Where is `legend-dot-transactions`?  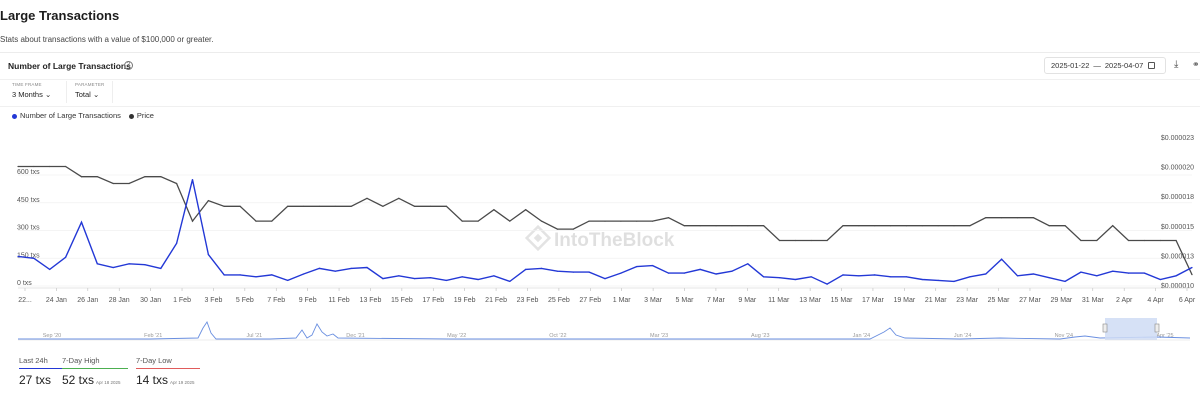
legend-dot-transactions is located at coordinates (14, 116).